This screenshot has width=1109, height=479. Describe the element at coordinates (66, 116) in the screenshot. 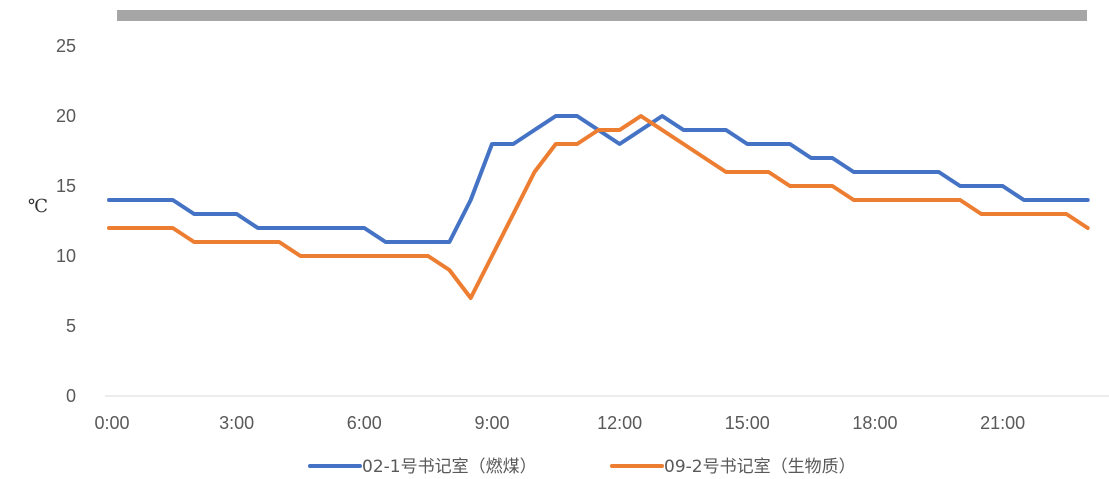

I see `y-tick-label: 20` at that location.